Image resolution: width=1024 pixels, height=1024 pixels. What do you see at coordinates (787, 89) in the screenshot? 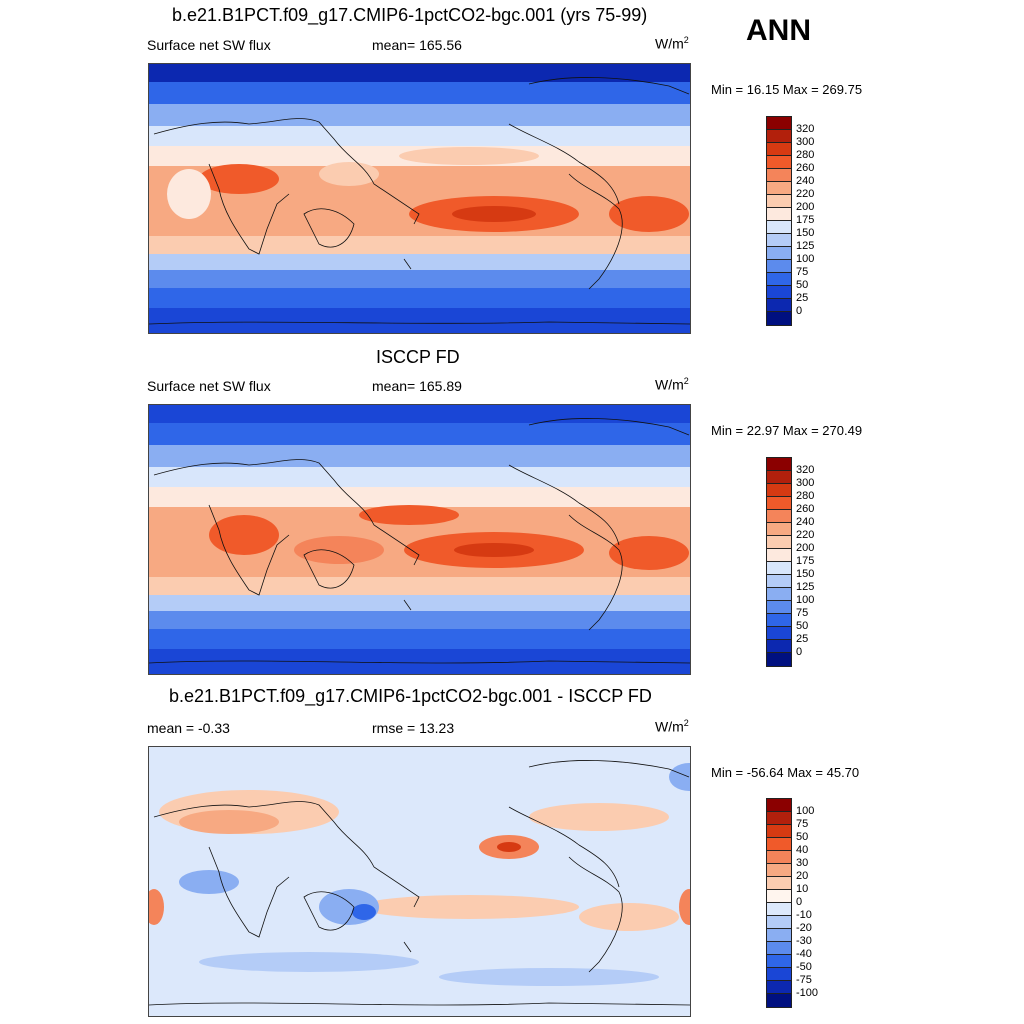
I see `panel1-minmax: Min = 16.15 Max = 269.75` at bounding box center [787, 89].